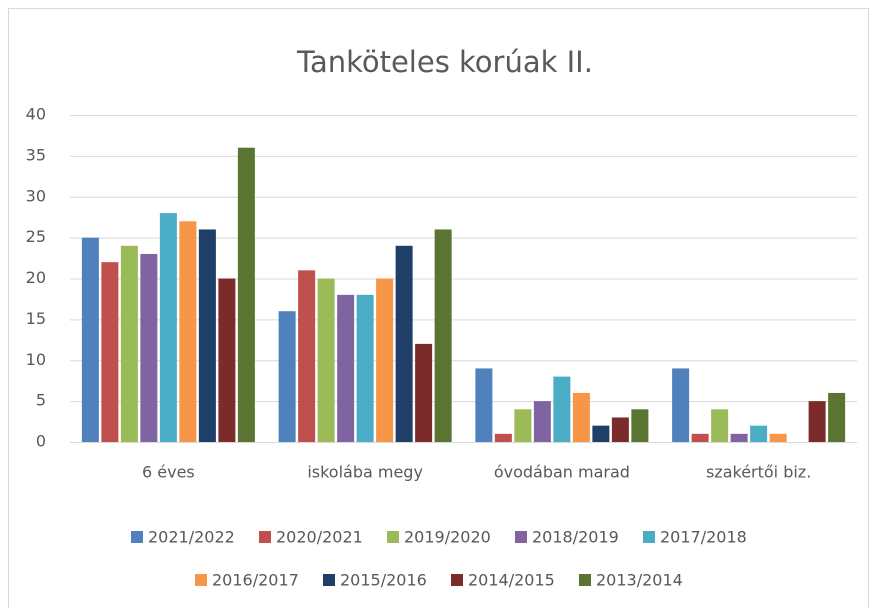 The height and width of the screenshot is (608, 876). Describe the element at coordinates (36, 359) in the screenshot. I see `y-tick-label: 10` at that location.